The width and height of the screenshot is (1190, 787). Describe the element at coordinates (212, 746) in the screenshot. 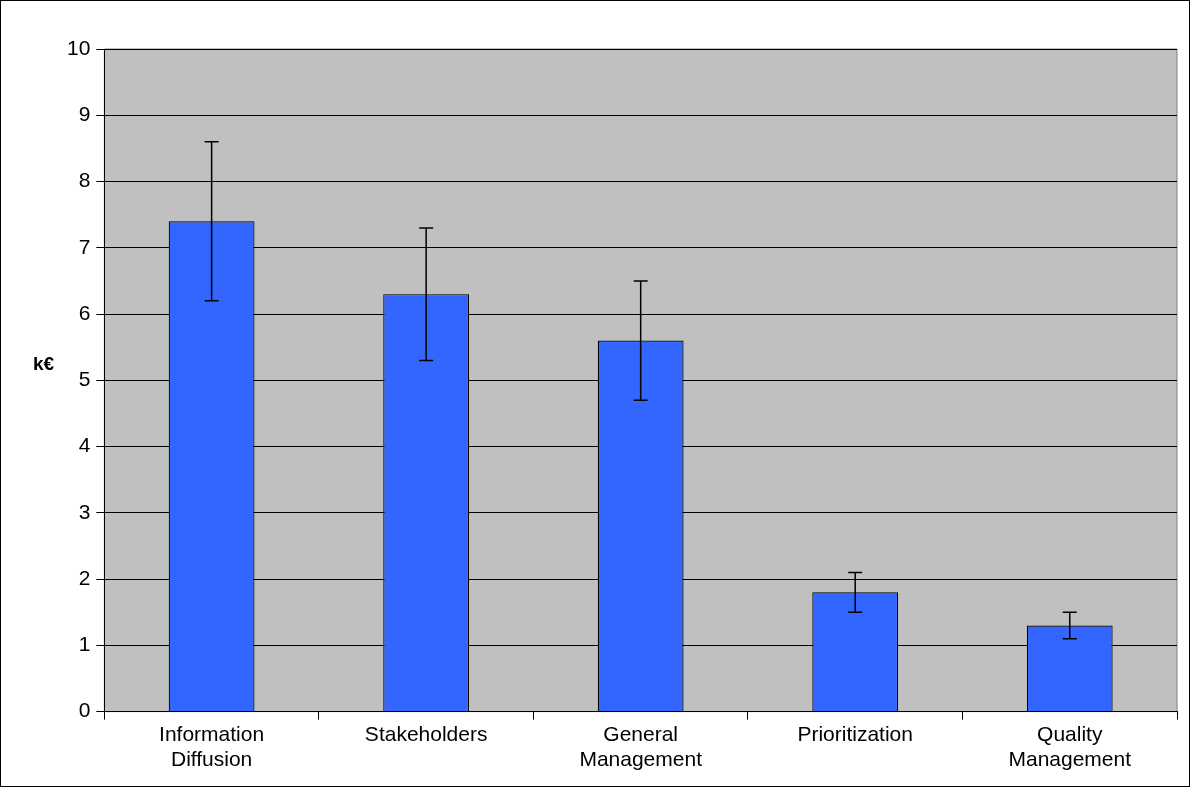

I see `x-tick-label: Information Diffusion` at that location.